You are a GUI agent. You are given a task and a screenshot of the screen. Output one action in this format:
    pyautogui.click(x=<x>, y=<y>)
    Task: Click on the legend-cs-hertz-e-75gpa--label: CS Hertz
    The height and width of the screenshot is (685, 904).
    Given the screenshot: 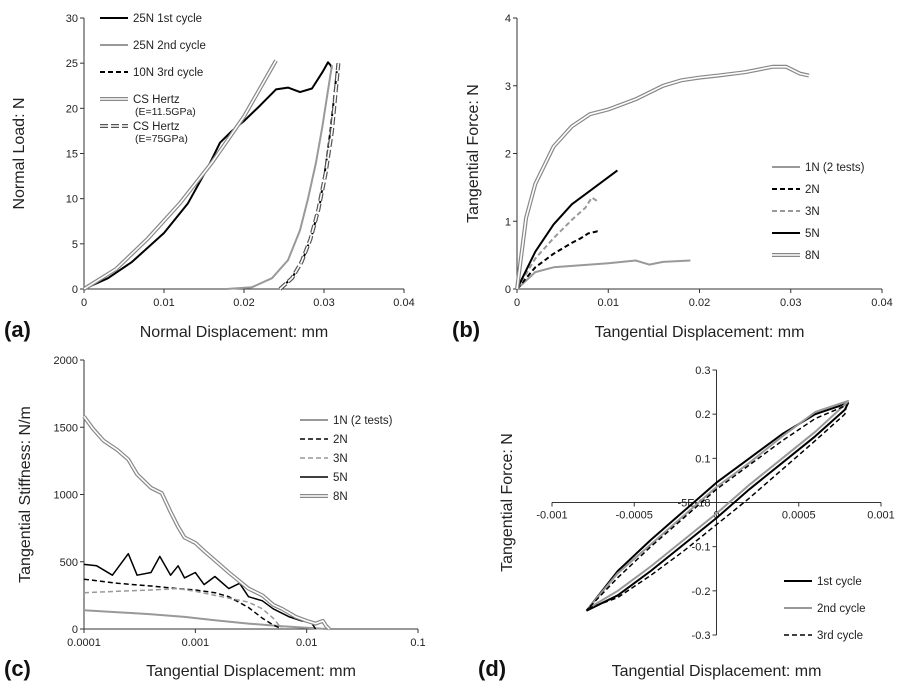 What is the action you would take?
    pyautogui.click(x=156, y=127)
    